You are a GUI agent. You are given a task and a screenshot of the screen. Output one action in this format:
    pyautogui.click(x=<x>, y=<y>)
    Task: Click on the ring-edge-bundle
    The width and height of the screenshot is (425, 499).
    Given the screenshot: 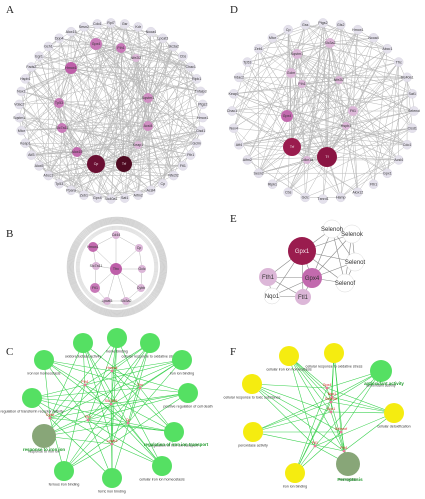 What is the action you would take?
    pyautogui.click(x=117, y=267)
    